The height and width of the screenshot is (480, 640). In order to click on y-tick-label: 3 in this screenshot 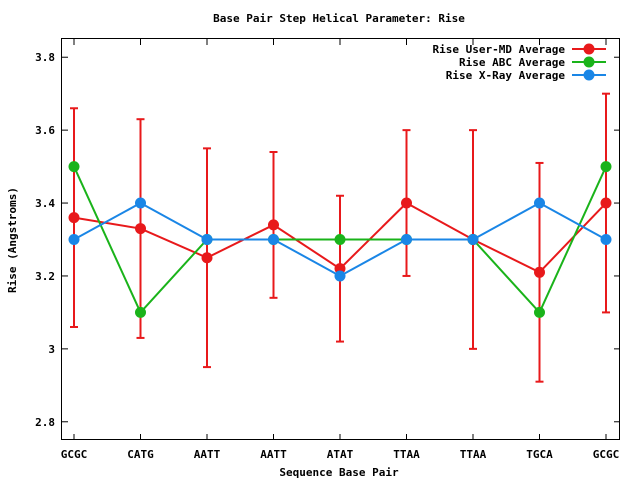, I will do `click(51, 349)`.